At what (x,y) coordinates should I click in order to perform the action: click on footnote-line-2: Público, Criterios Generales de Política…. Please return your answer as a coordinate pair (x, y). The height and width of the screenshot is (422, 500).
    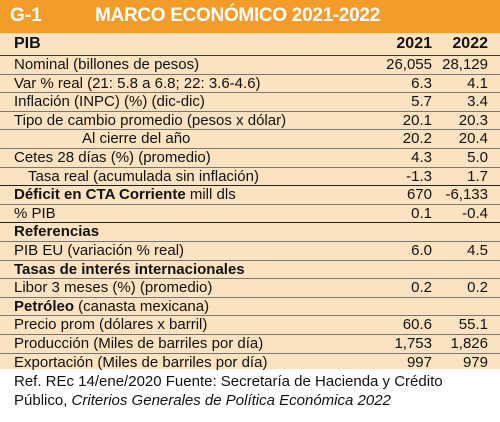
    Looking at the image, I should click on (254, 400).